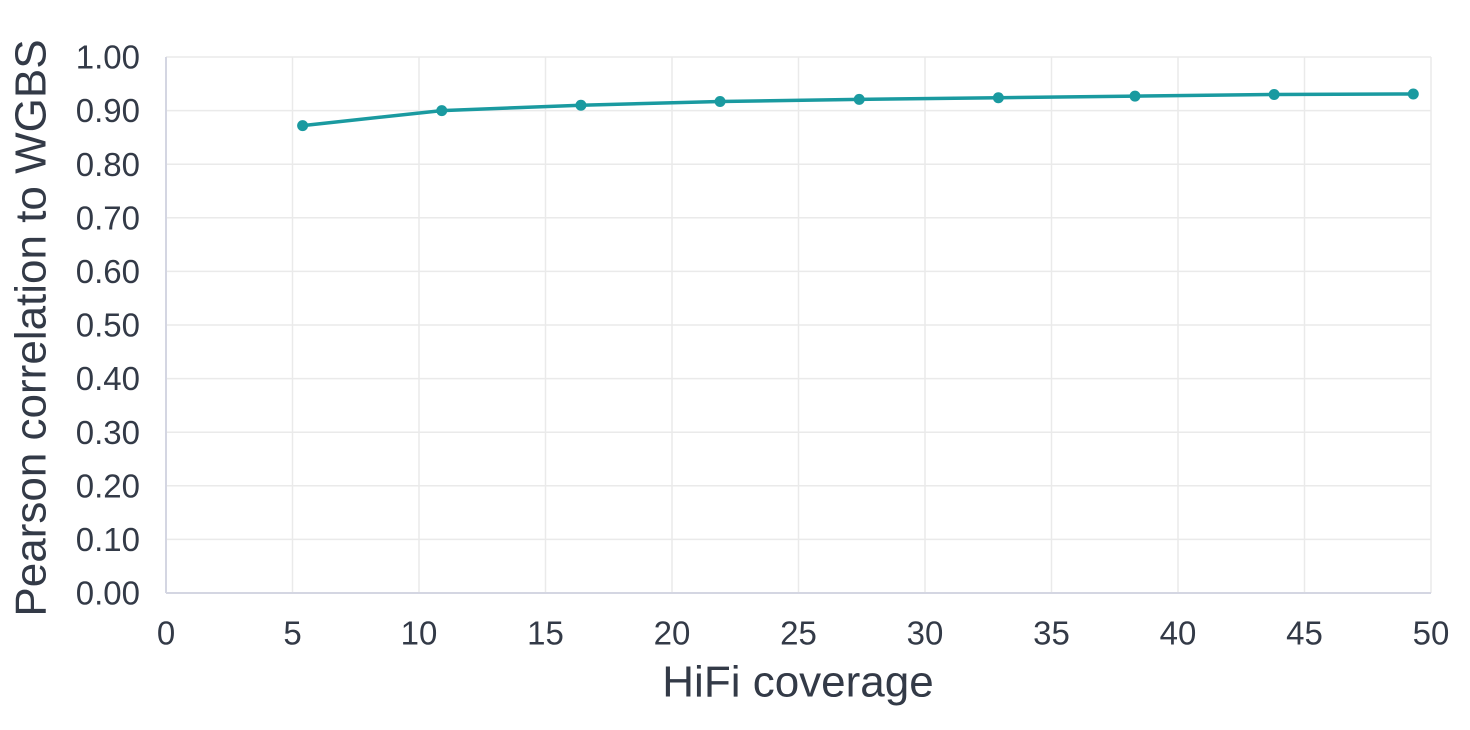 This screenshot has width=1470, height=730. I want to click on x-tick-label: 0, so click(166, 633).